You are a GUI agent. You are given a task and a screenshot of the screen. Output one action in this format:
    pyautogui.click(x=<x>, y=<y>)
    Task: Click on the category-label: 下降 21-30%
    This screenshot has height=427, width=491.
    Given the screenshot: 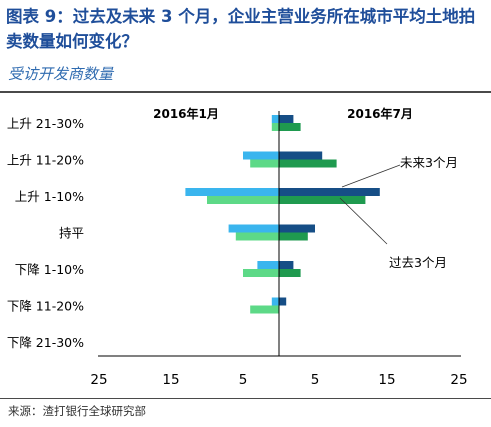 What is the action you would take?
    pyautogui.click(x=45, y=342)
    